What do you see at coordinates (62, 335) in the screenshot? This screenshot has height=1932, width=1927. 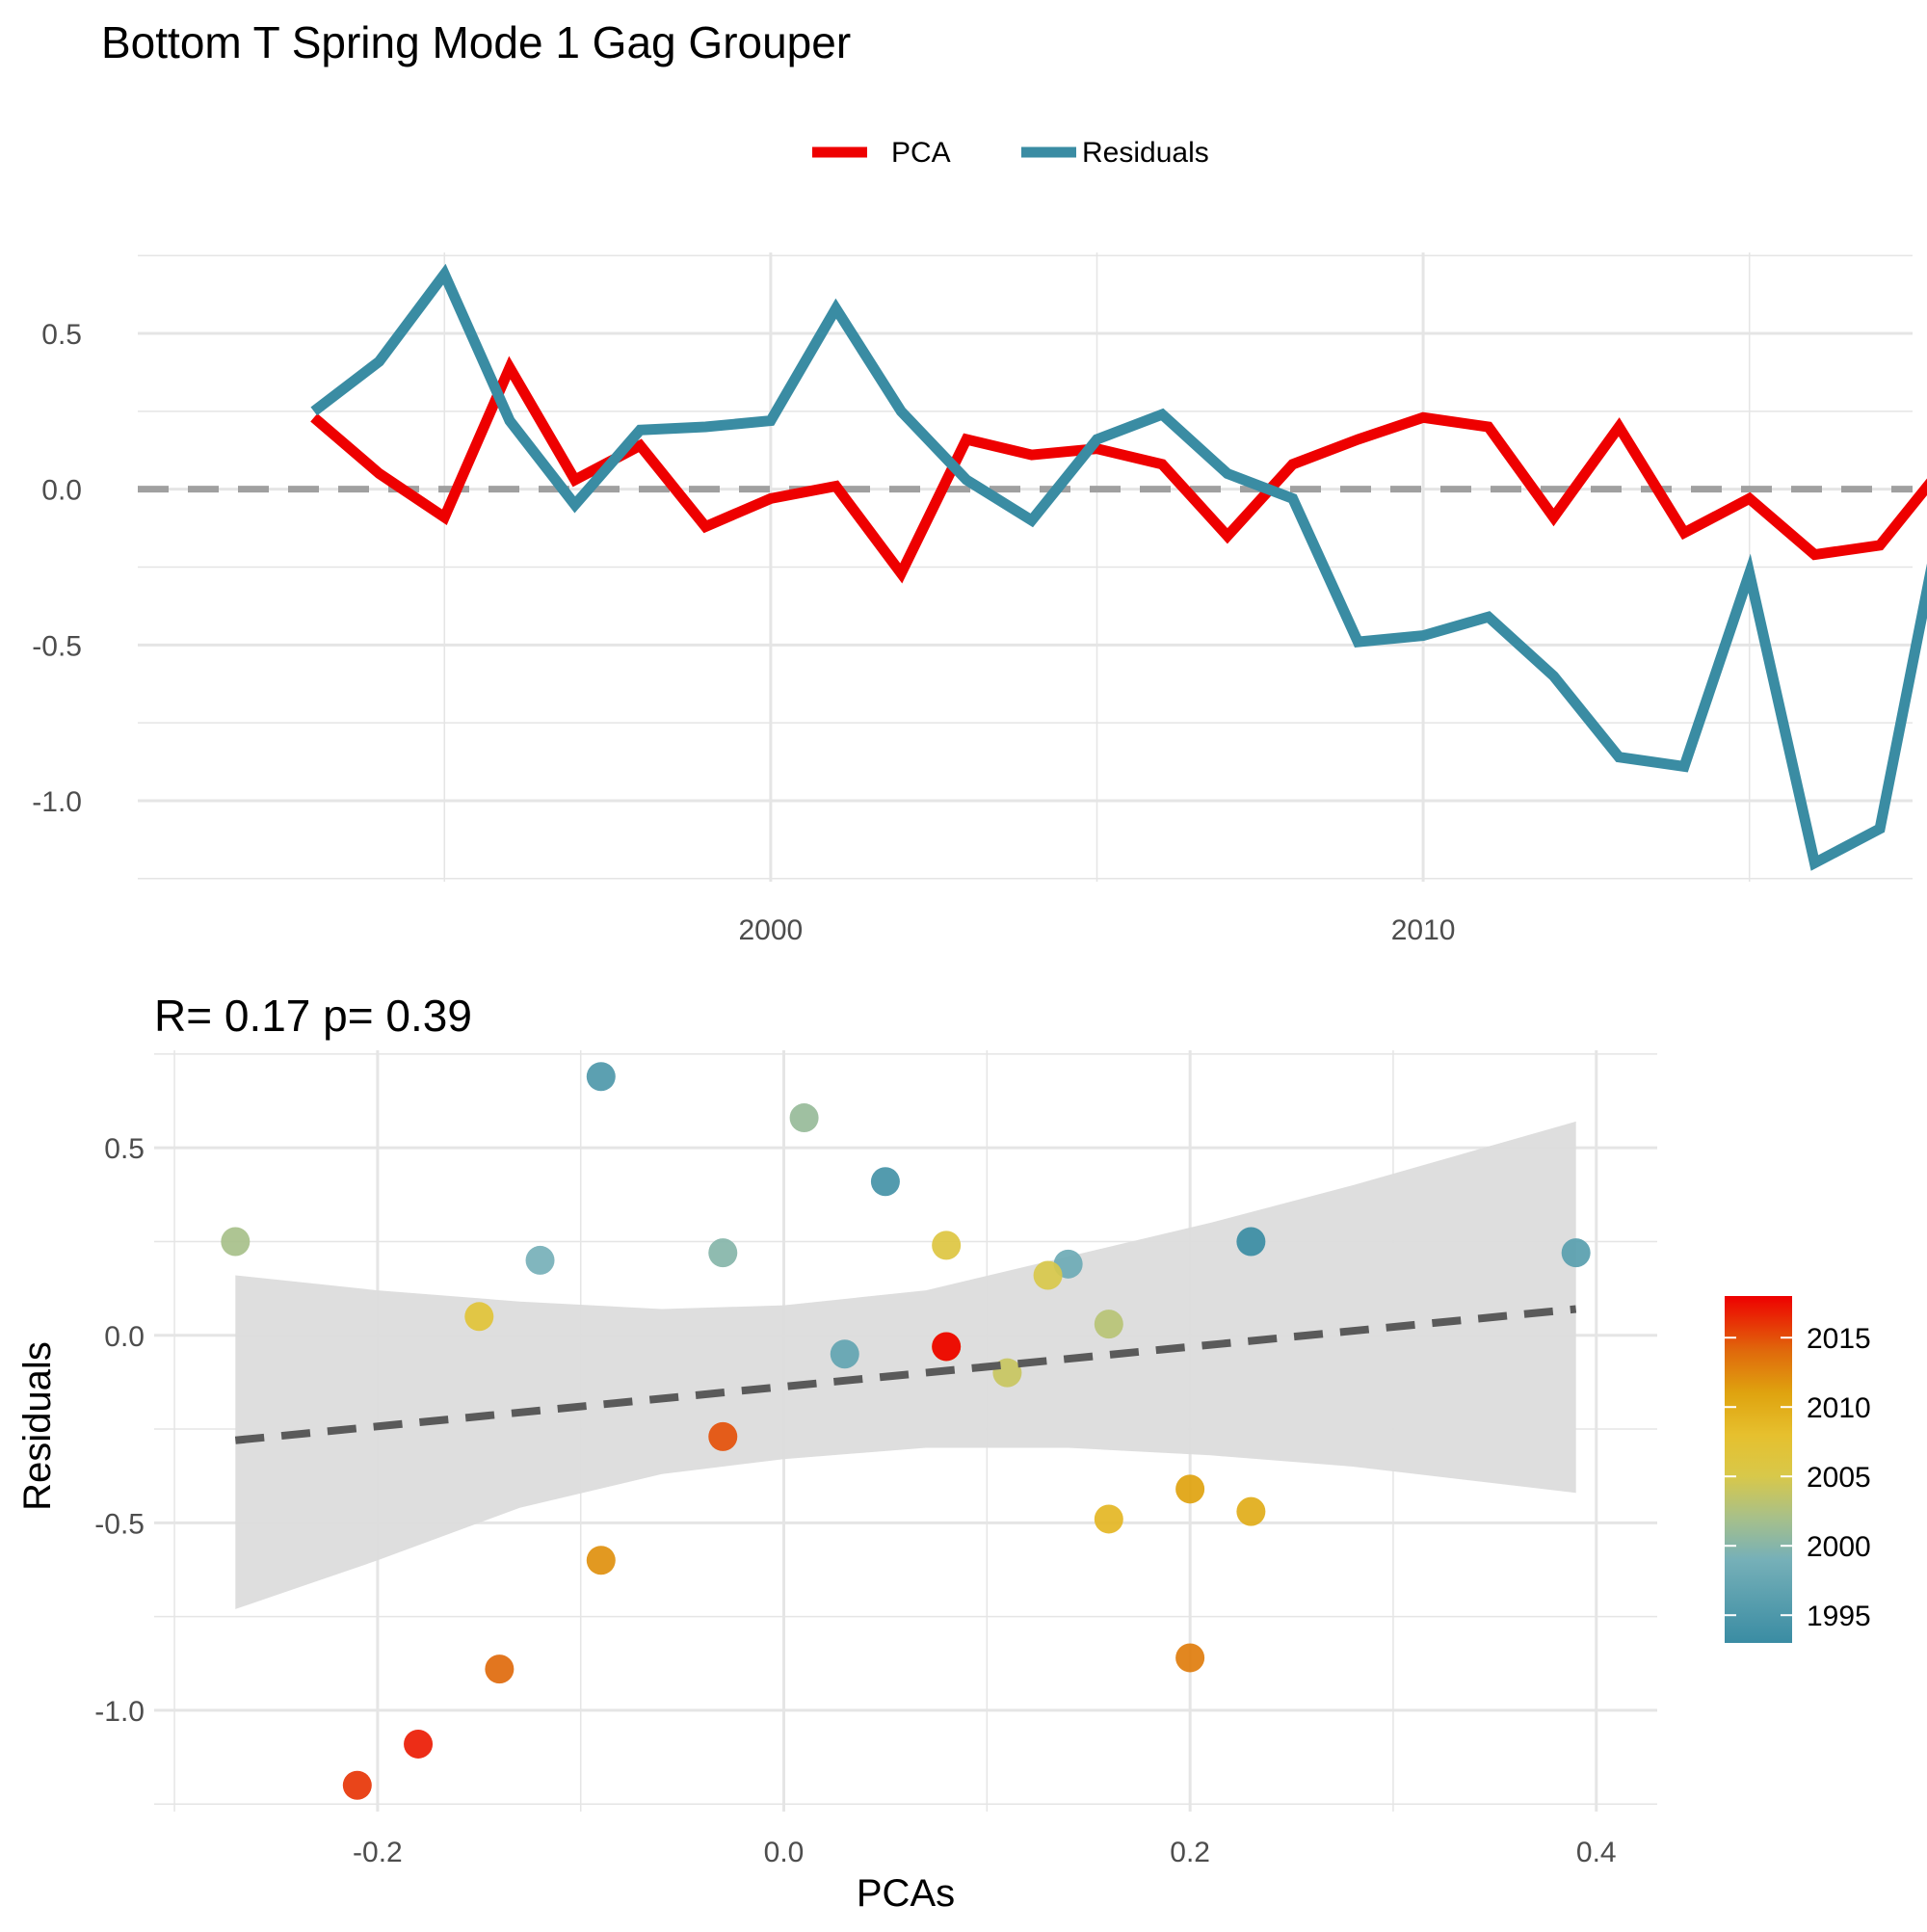 I see `line-y-tick-label: 0.5` at bounding box center [62, 335].